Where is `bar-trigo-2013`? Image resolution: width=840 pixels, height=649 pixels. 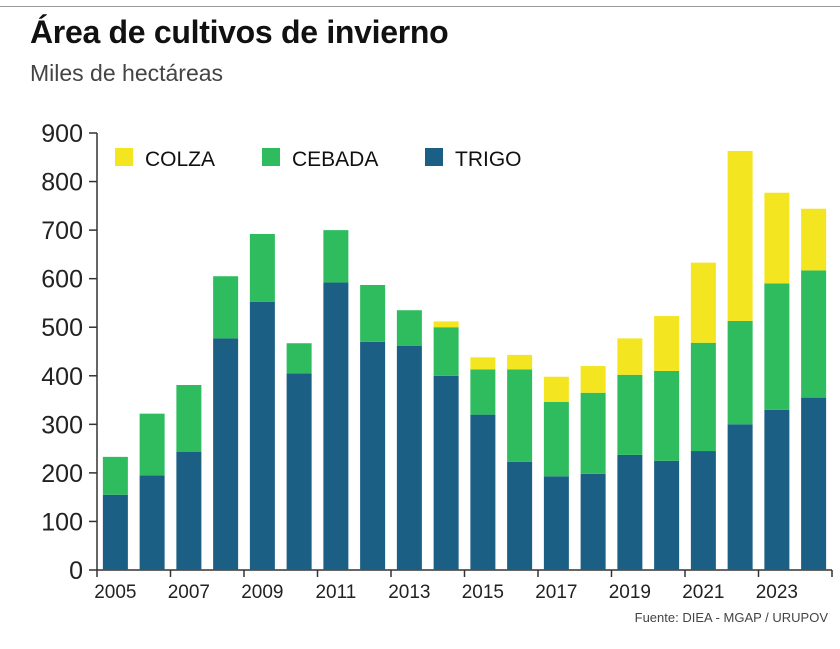 bar-trigo-2013 is located at coordinates (409, 457).